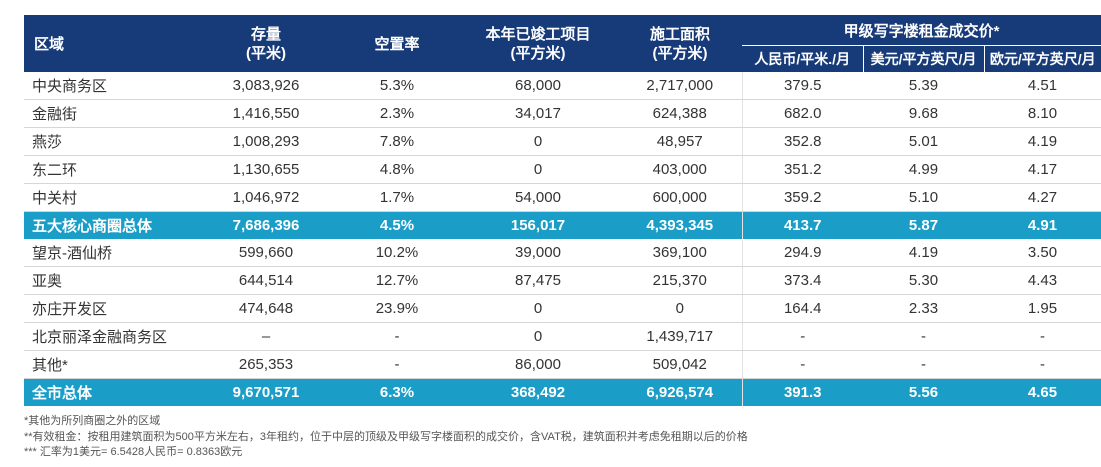  What do you see at coordinates (1042, 197) in the screenshot?
I see `cell-eur: 4.27` at bounding box center [1042, 197].